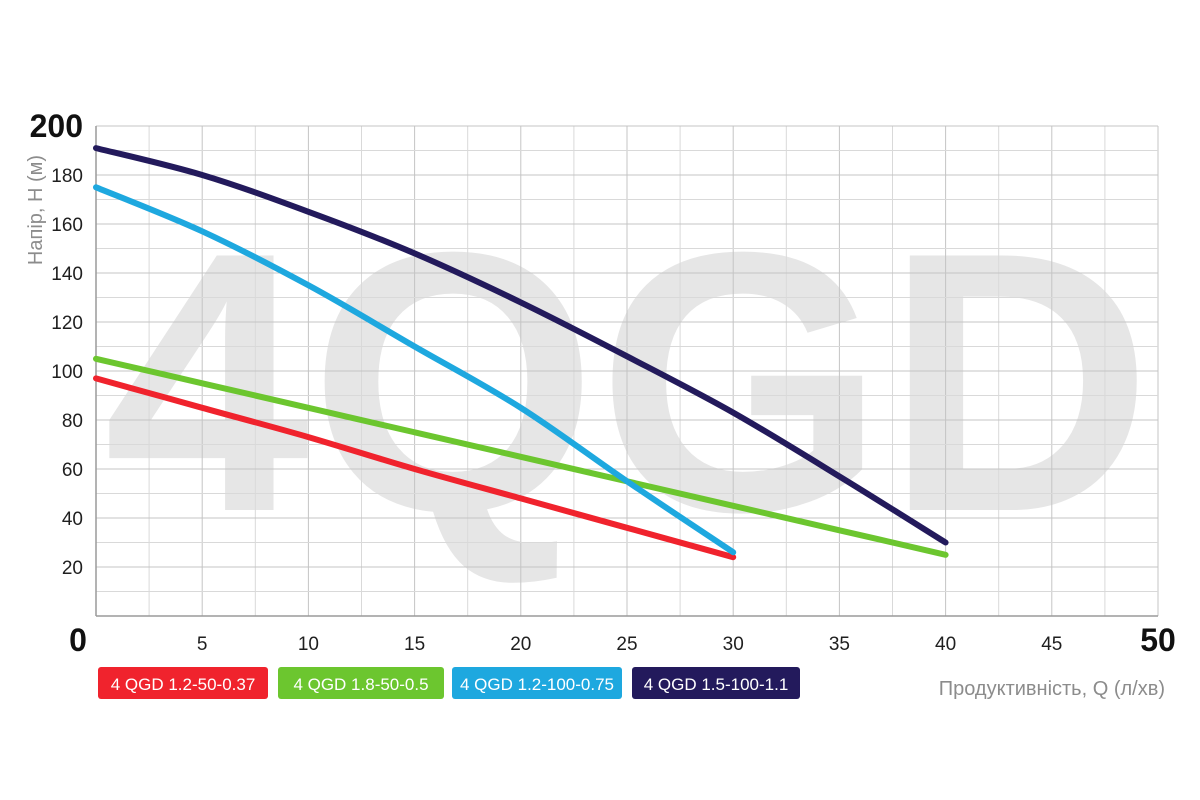 This screenshot has width=1200, height=800. Describe the element at coordinates (67, 323) in the screenshot. I see `y-tick-label: 120` at that location.